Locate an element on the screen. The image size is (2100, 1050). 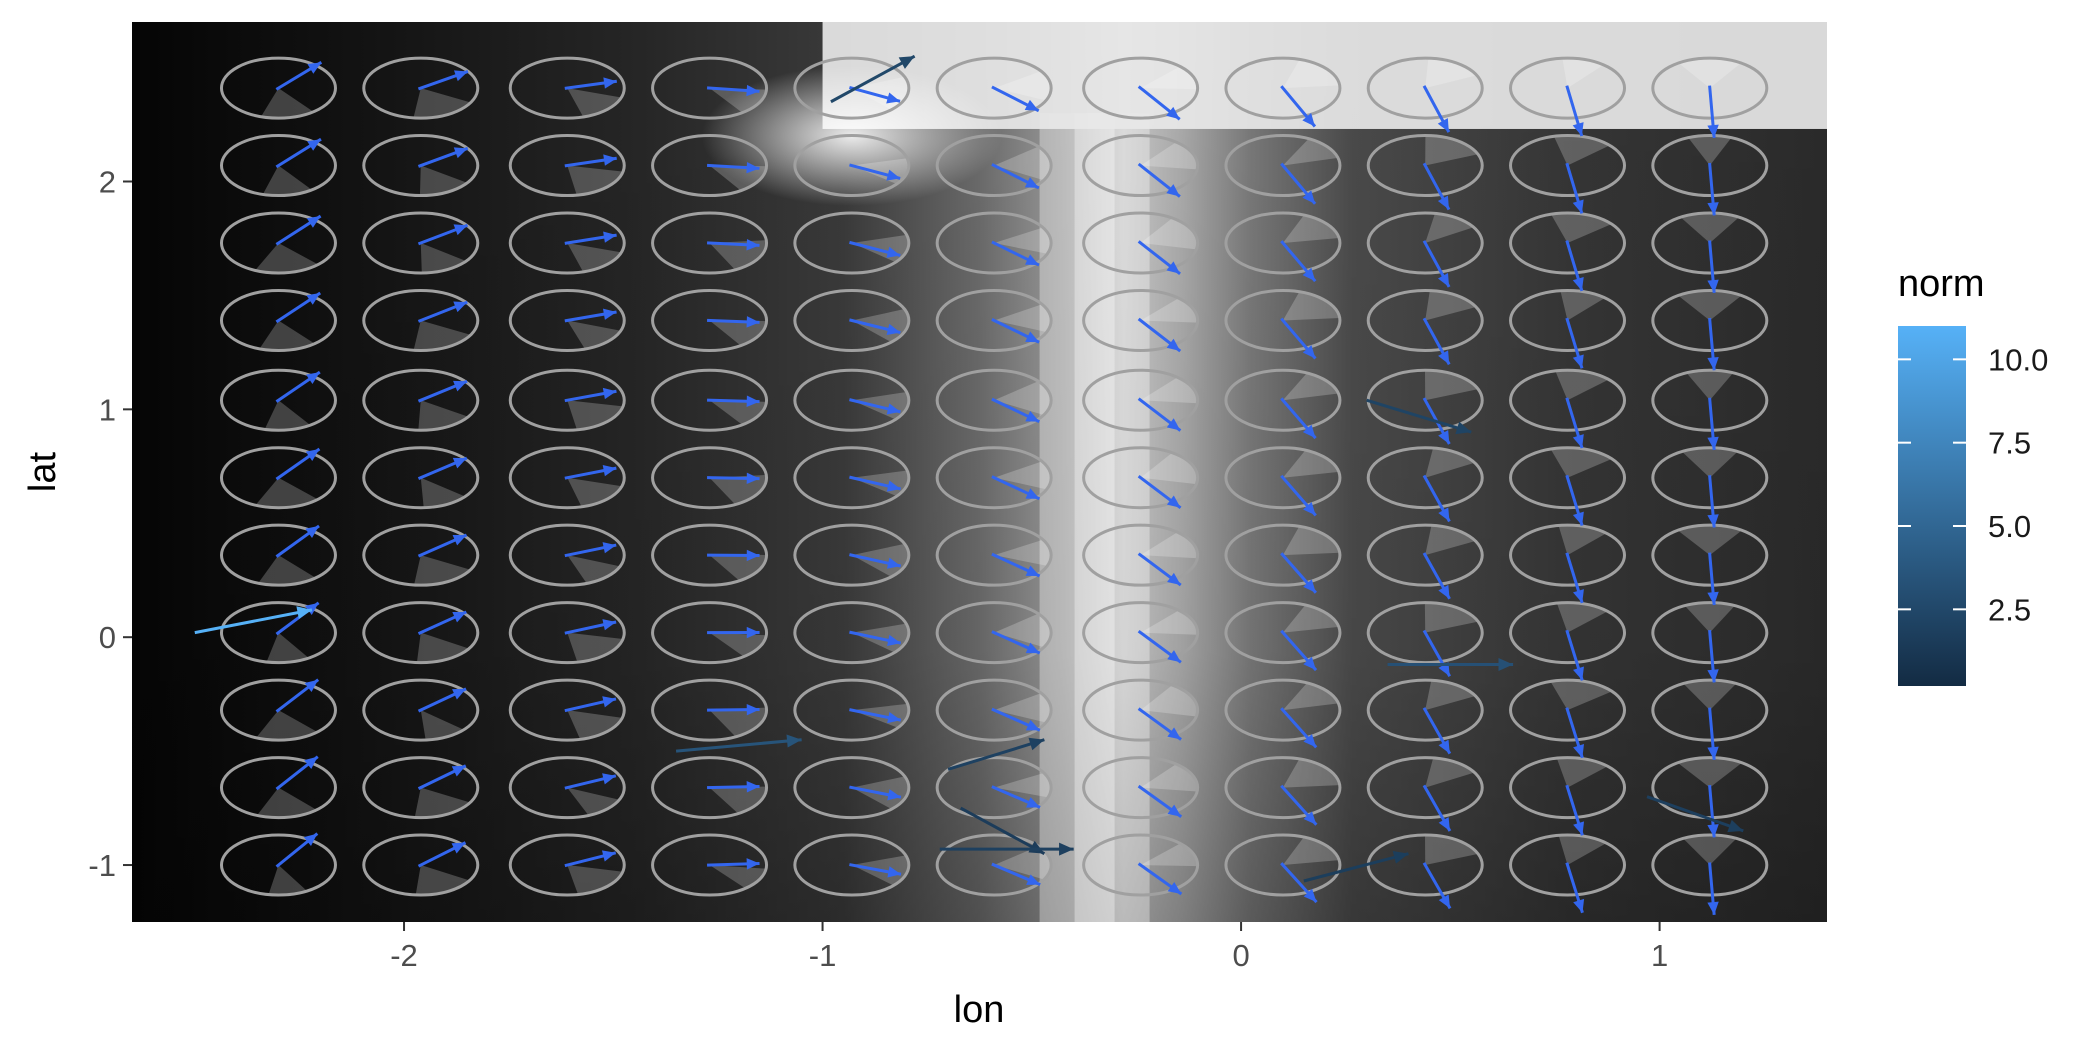
y-axis-title: lat is located at coordinates (43, 471).